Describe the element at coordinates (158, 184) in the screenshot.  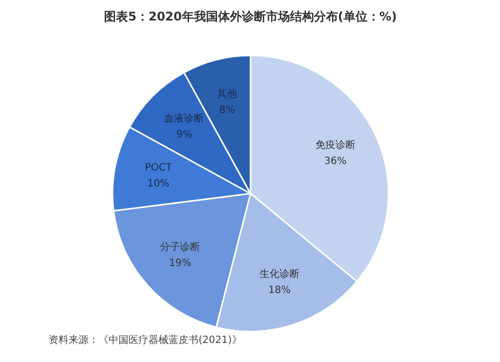
I see `data-label: 10%` at that location.